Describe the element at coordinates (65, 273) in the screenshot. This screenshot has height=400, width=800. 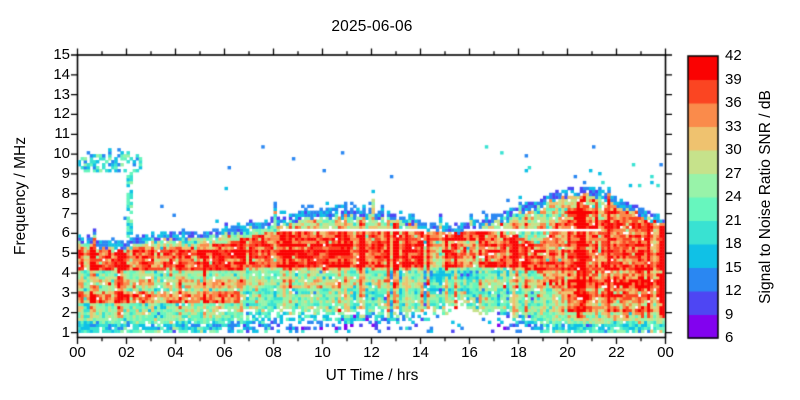
I see `y-tick-label-4: 4` at that location.